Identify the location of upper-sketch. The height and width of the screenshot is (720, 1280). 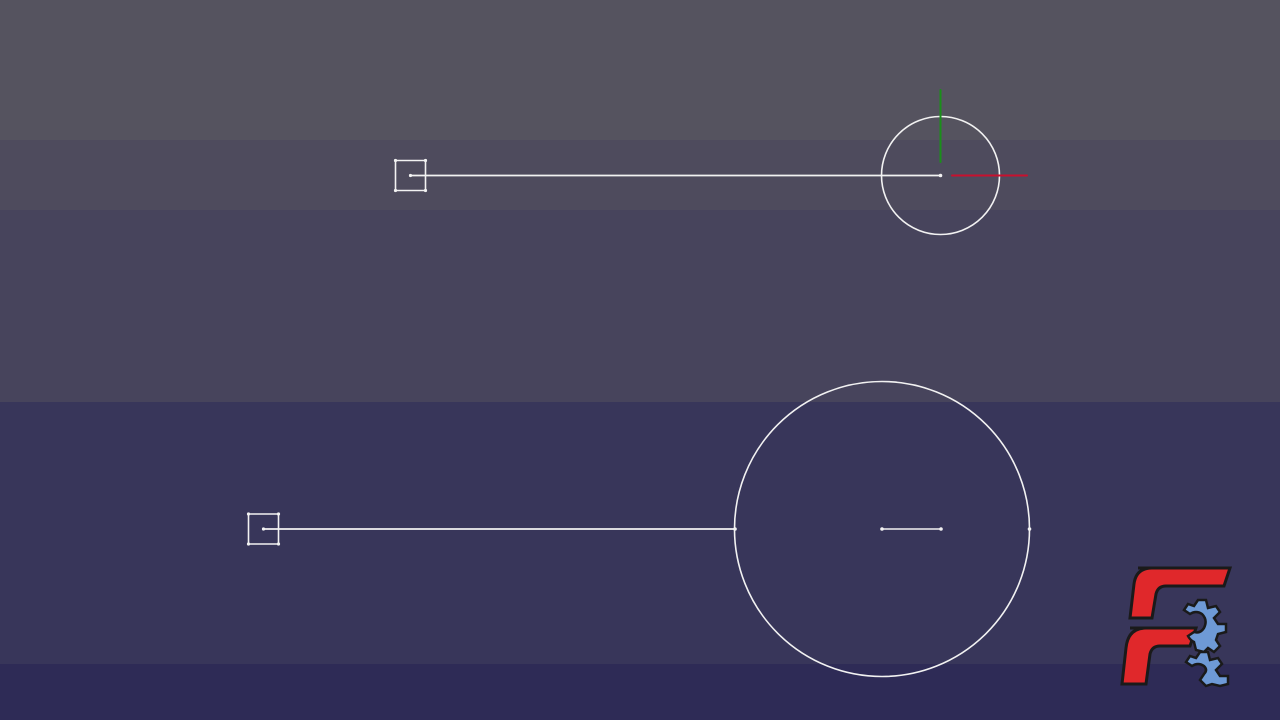
(710, 162).